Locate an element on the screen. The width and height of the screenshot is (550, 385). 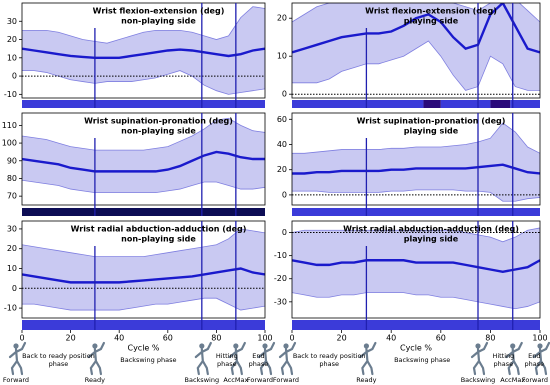
y-tick-label: 60 is located at coordinates (282, 119).